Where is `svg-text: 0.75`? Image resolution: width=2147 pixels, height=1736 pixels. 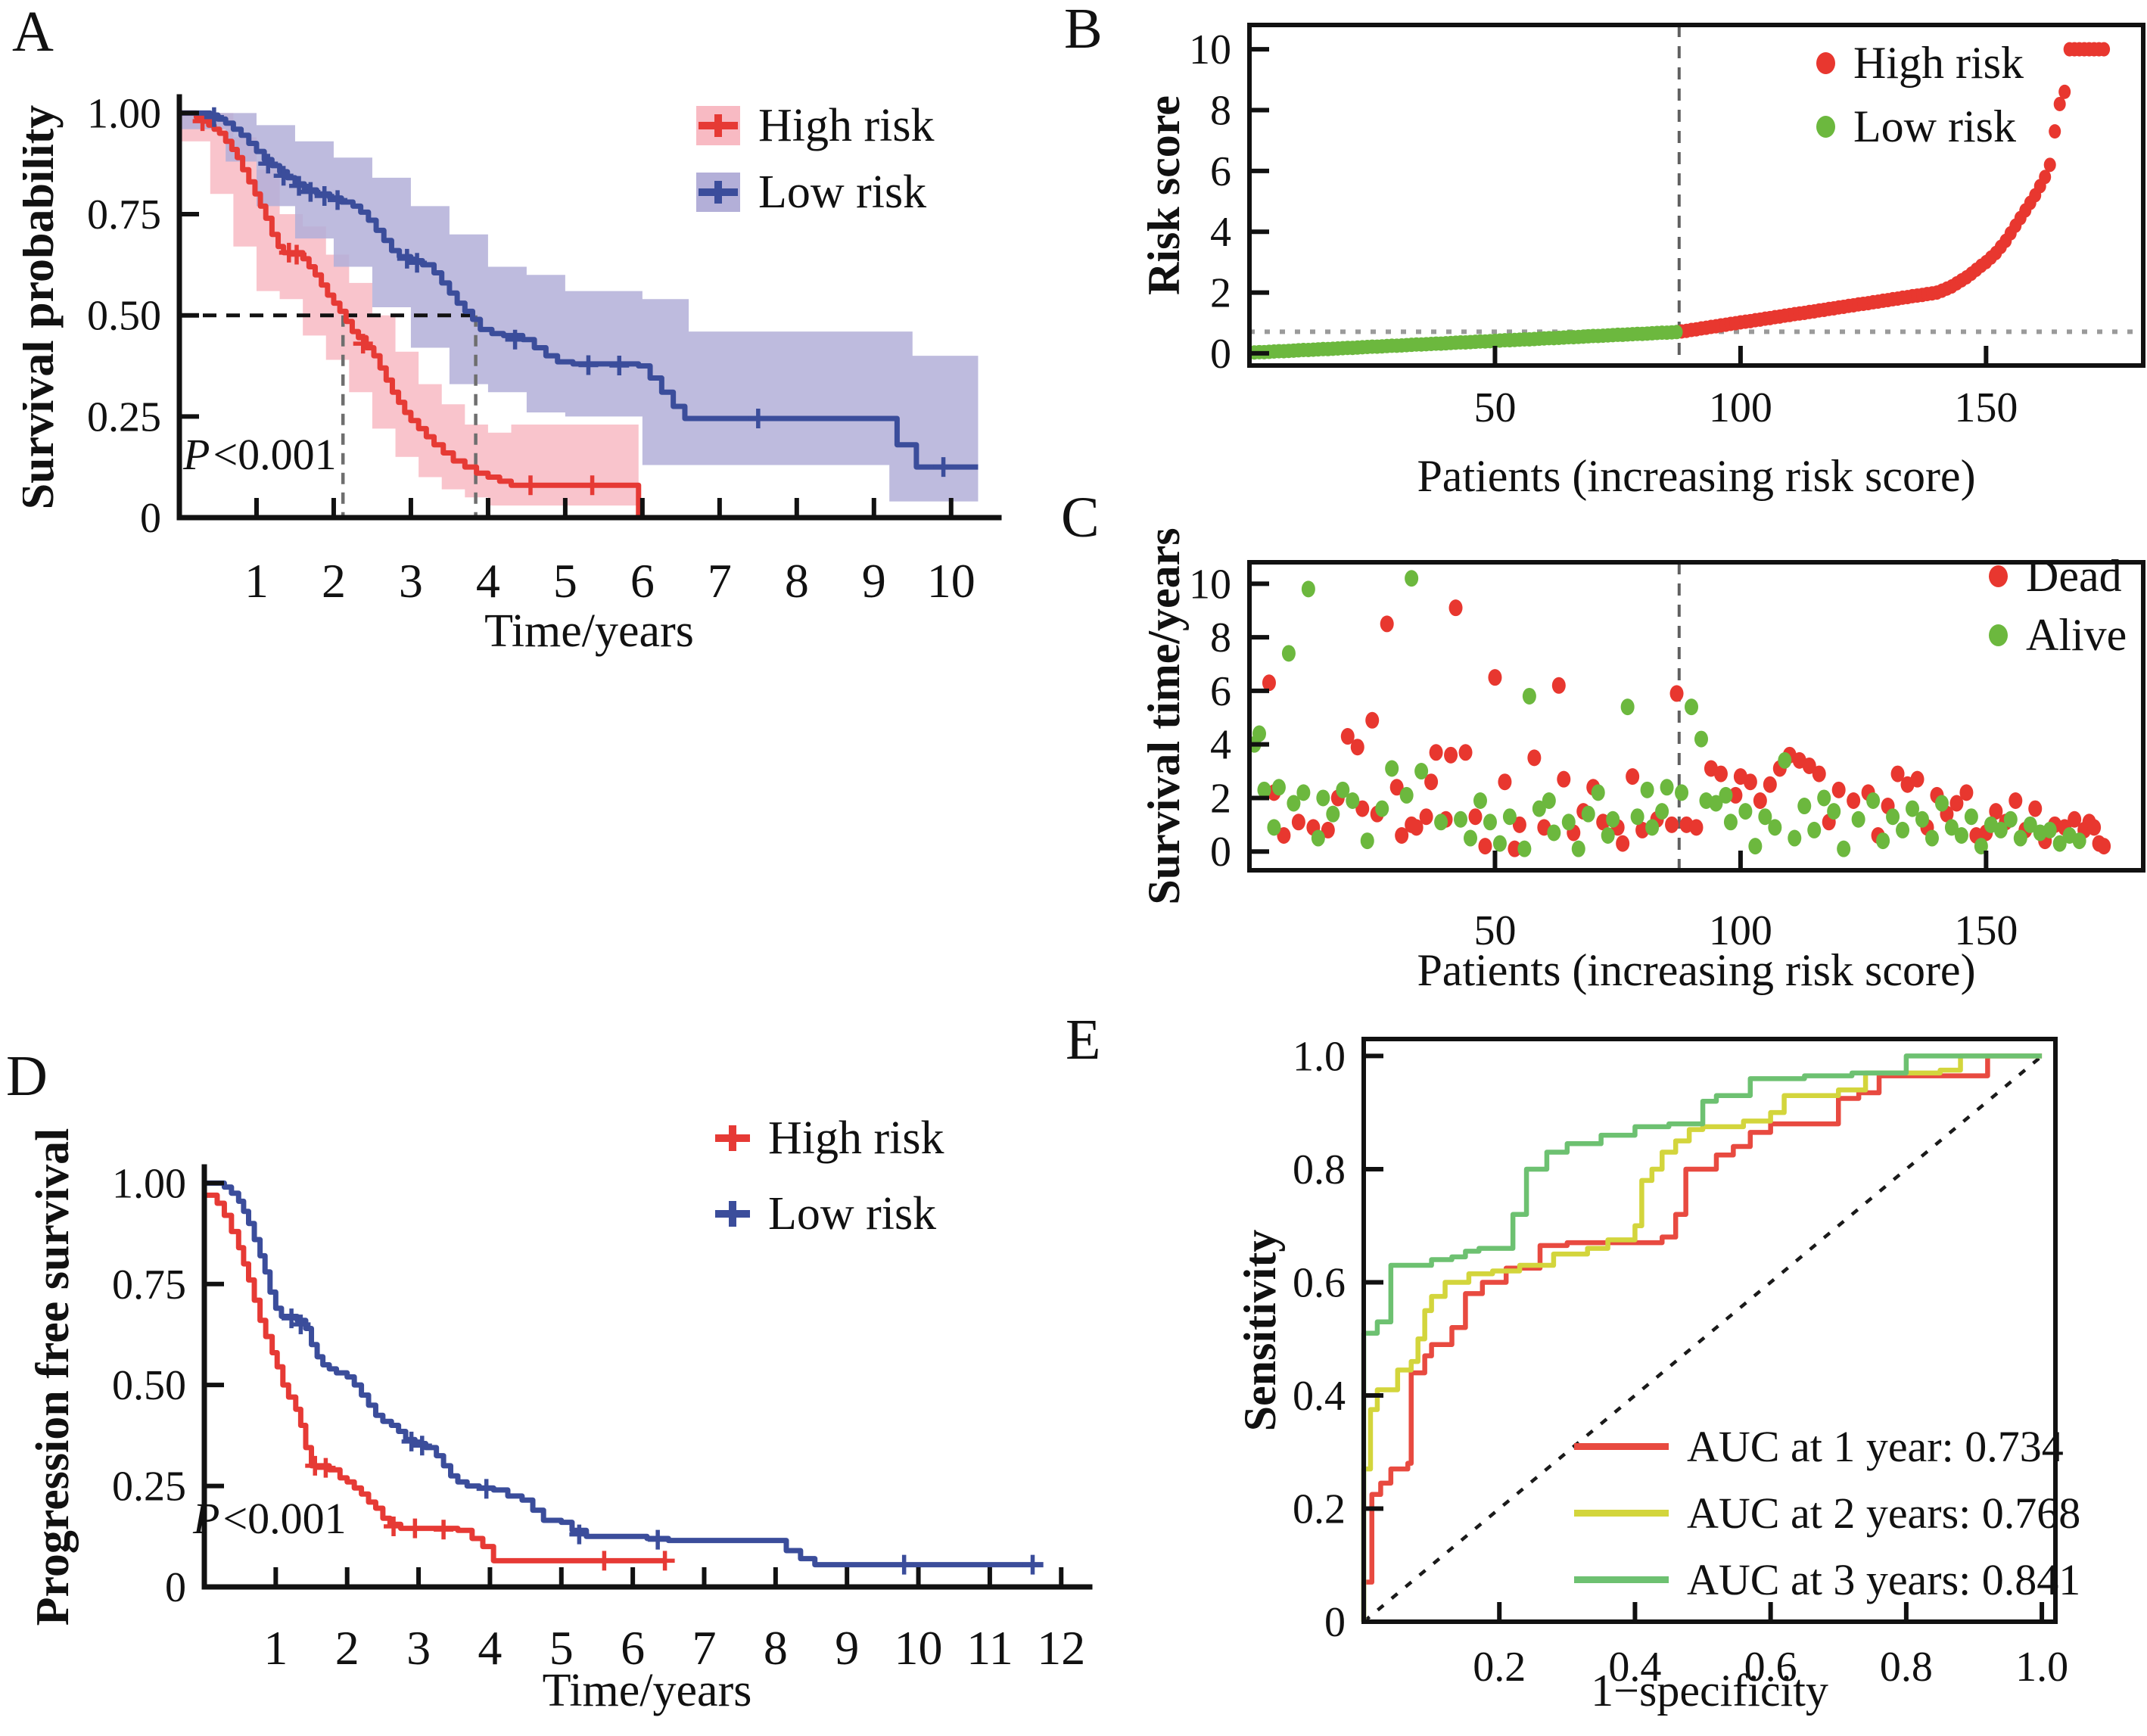
svg-text: 0.75 is located at coordinates (124, 214).